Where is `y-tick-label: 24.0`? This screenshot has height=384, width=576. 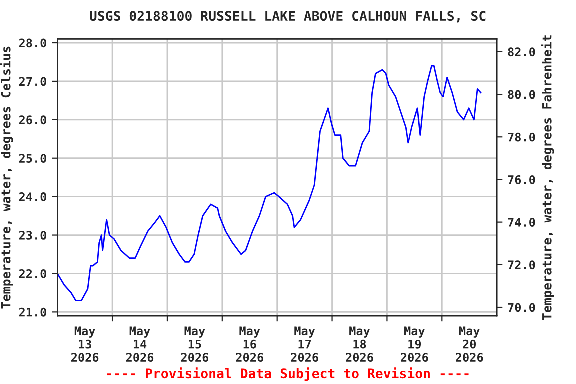
y-tick-label: 24.0 is located at coordinates (32, 197).